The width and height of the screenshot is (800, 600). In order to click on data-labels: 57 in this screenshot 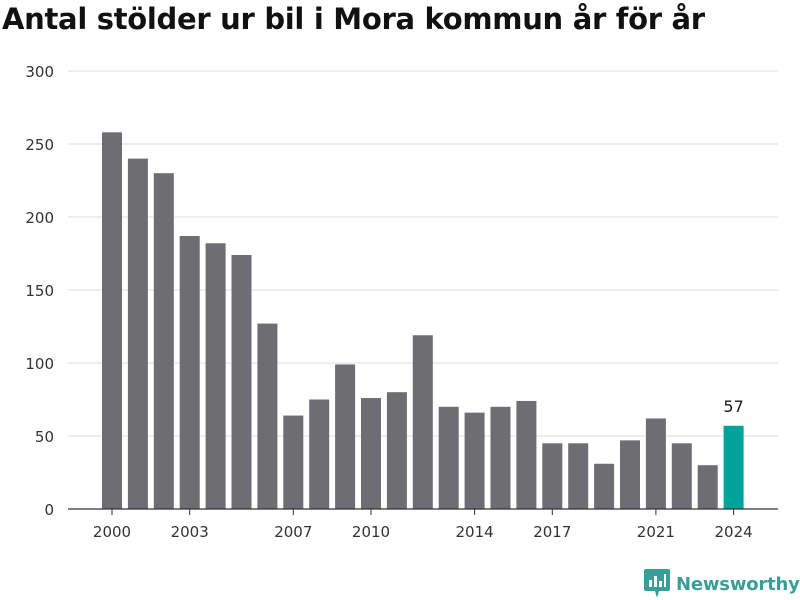, I will do `click(733, 406)`.